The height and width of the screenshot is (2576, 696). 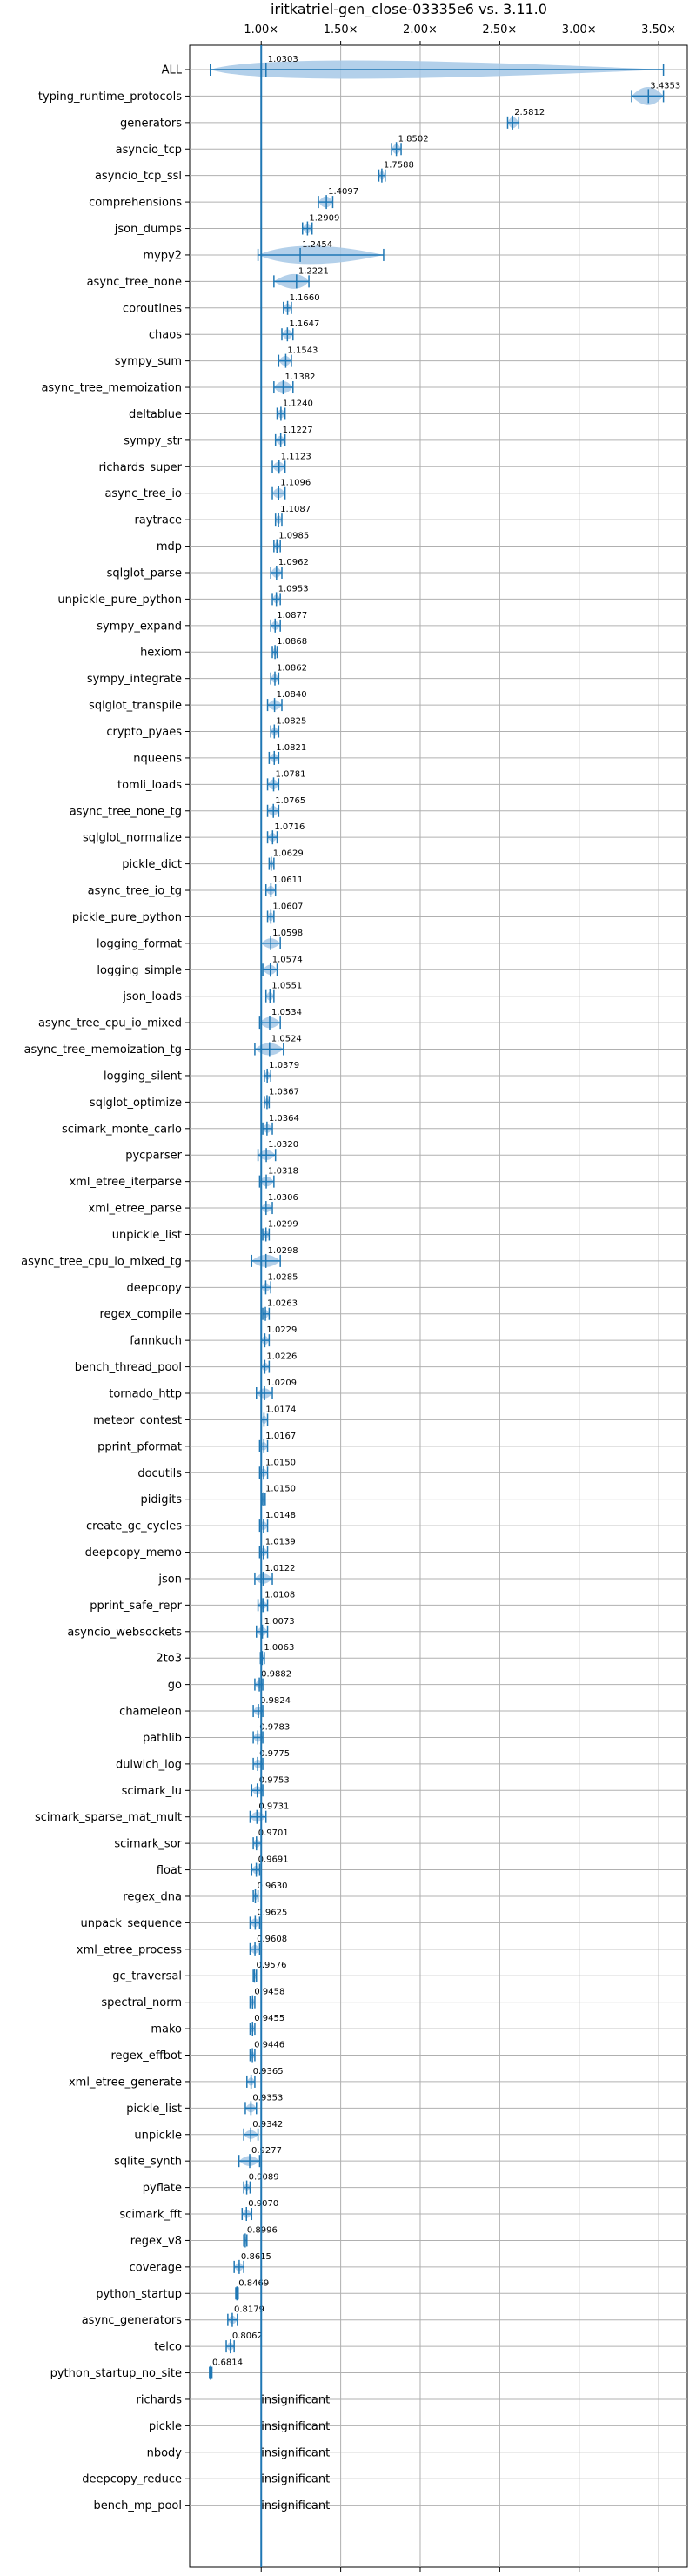 I want to click on benchmark-label: json_dumps, so click(x=148, y=230).